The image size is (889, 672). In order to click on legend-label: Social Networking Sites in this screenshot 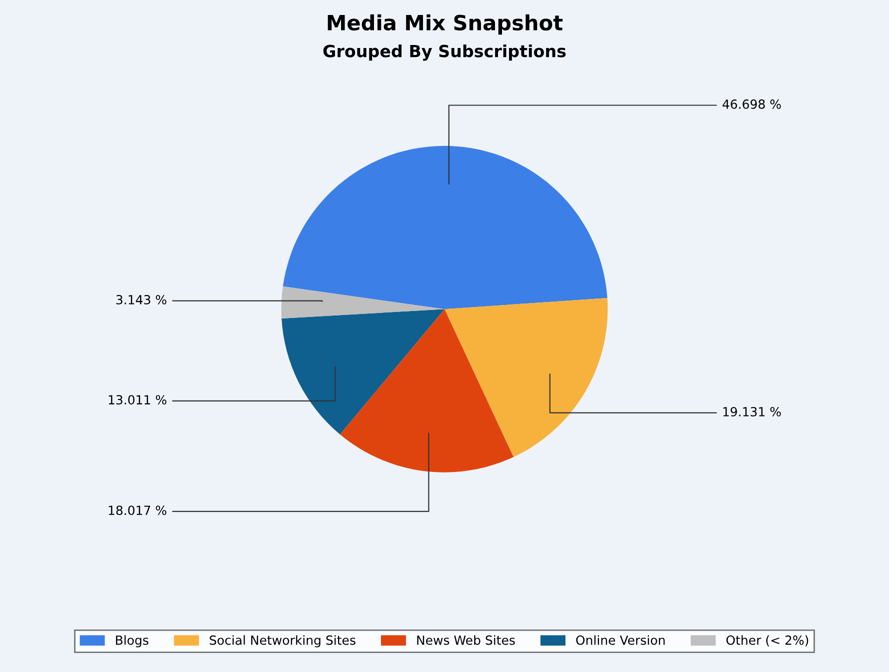, I will do `click(283, 641)`.